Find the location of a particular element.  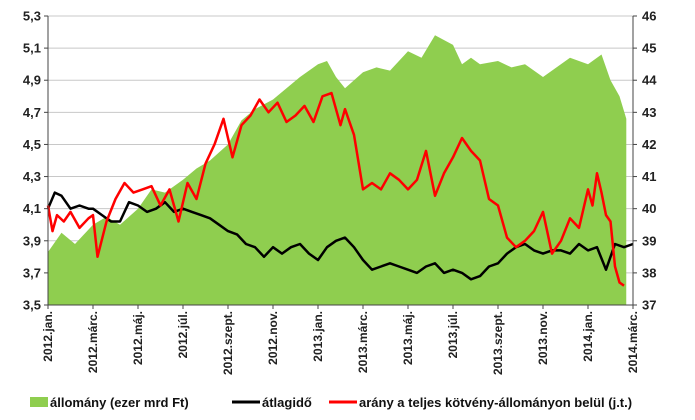

right-tick-label: 43 is located at coordinates (649, 112).